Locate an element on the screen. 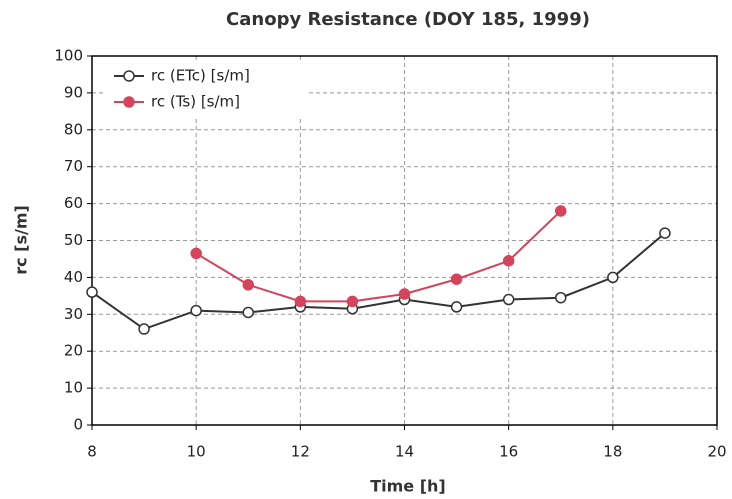 This screenshot has width=732, height=499. y-tick-label: 10 is located at coordinates (73, 388).